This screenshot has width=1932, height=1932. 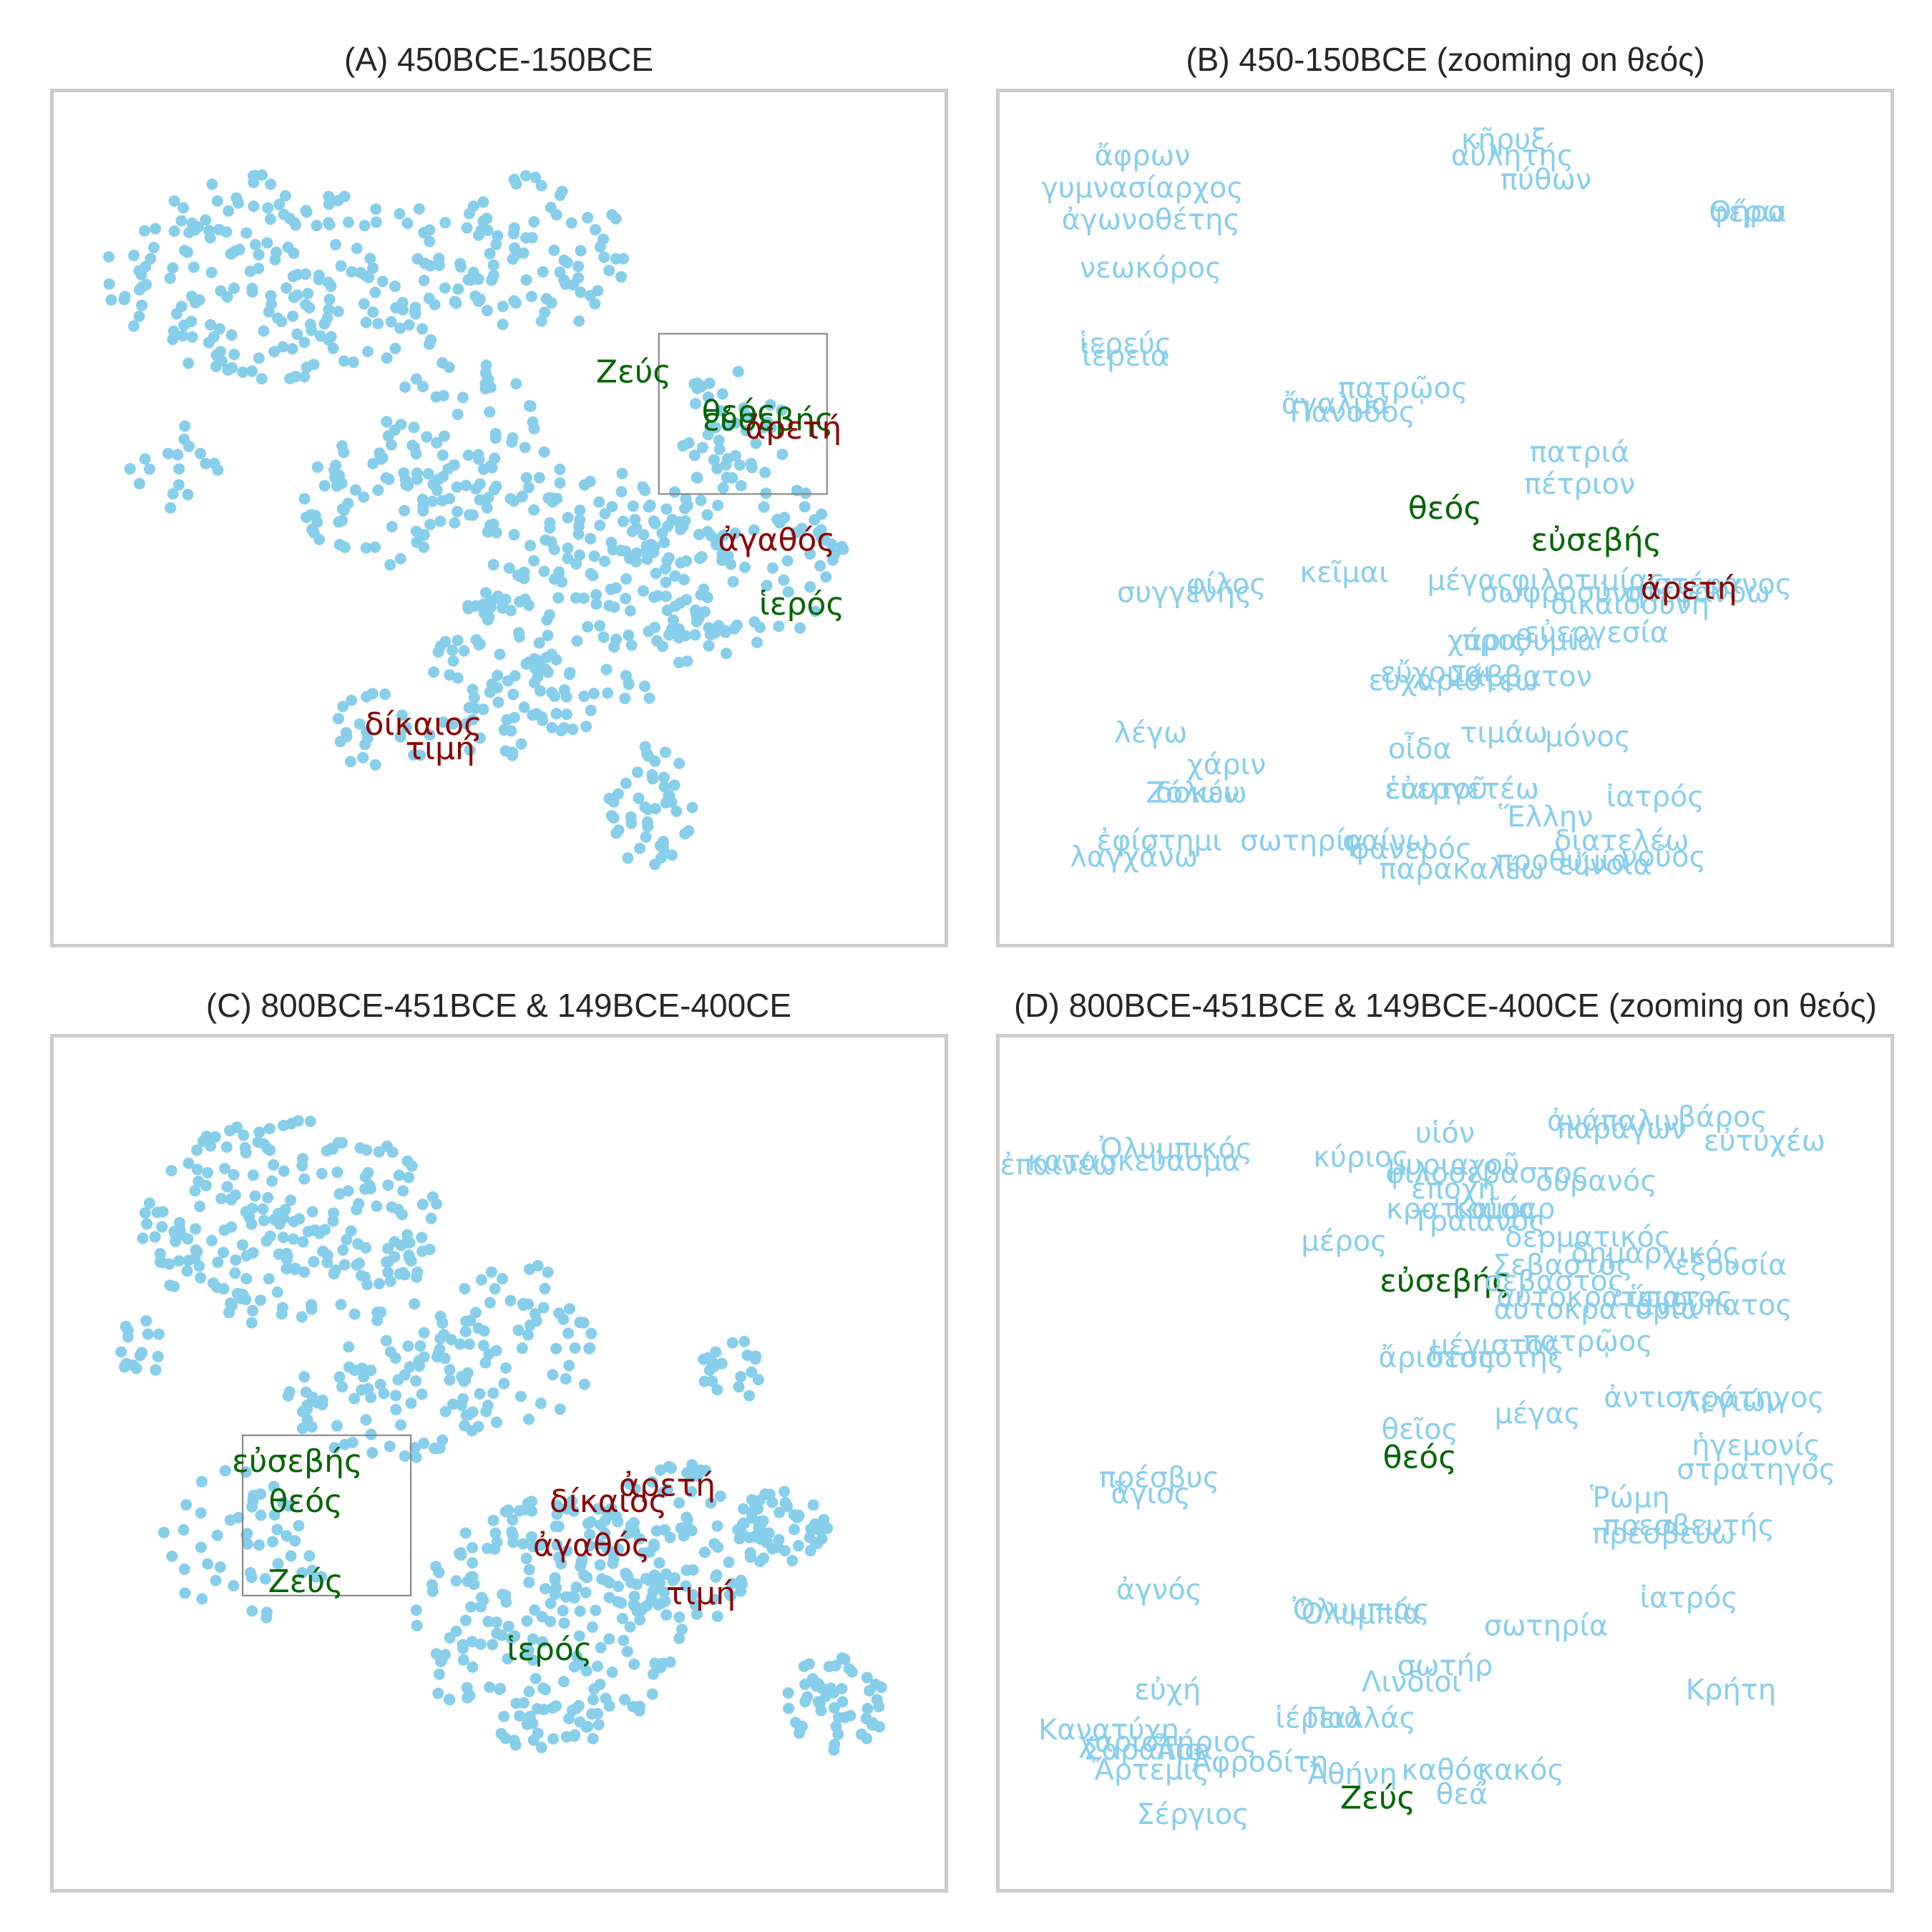 I want to click on word-label: οὐρανός, so click(x=1596, y=1181).